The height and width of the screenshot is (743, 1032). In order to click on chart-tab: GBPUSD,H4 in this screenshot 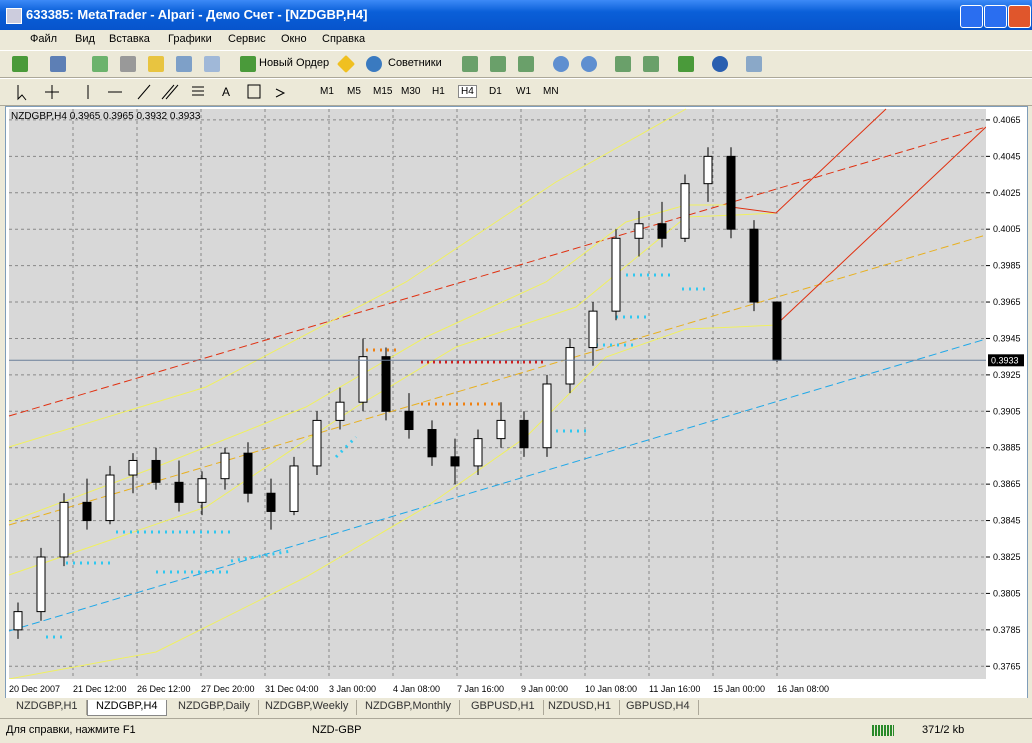, I will do `click(658, 707)`.